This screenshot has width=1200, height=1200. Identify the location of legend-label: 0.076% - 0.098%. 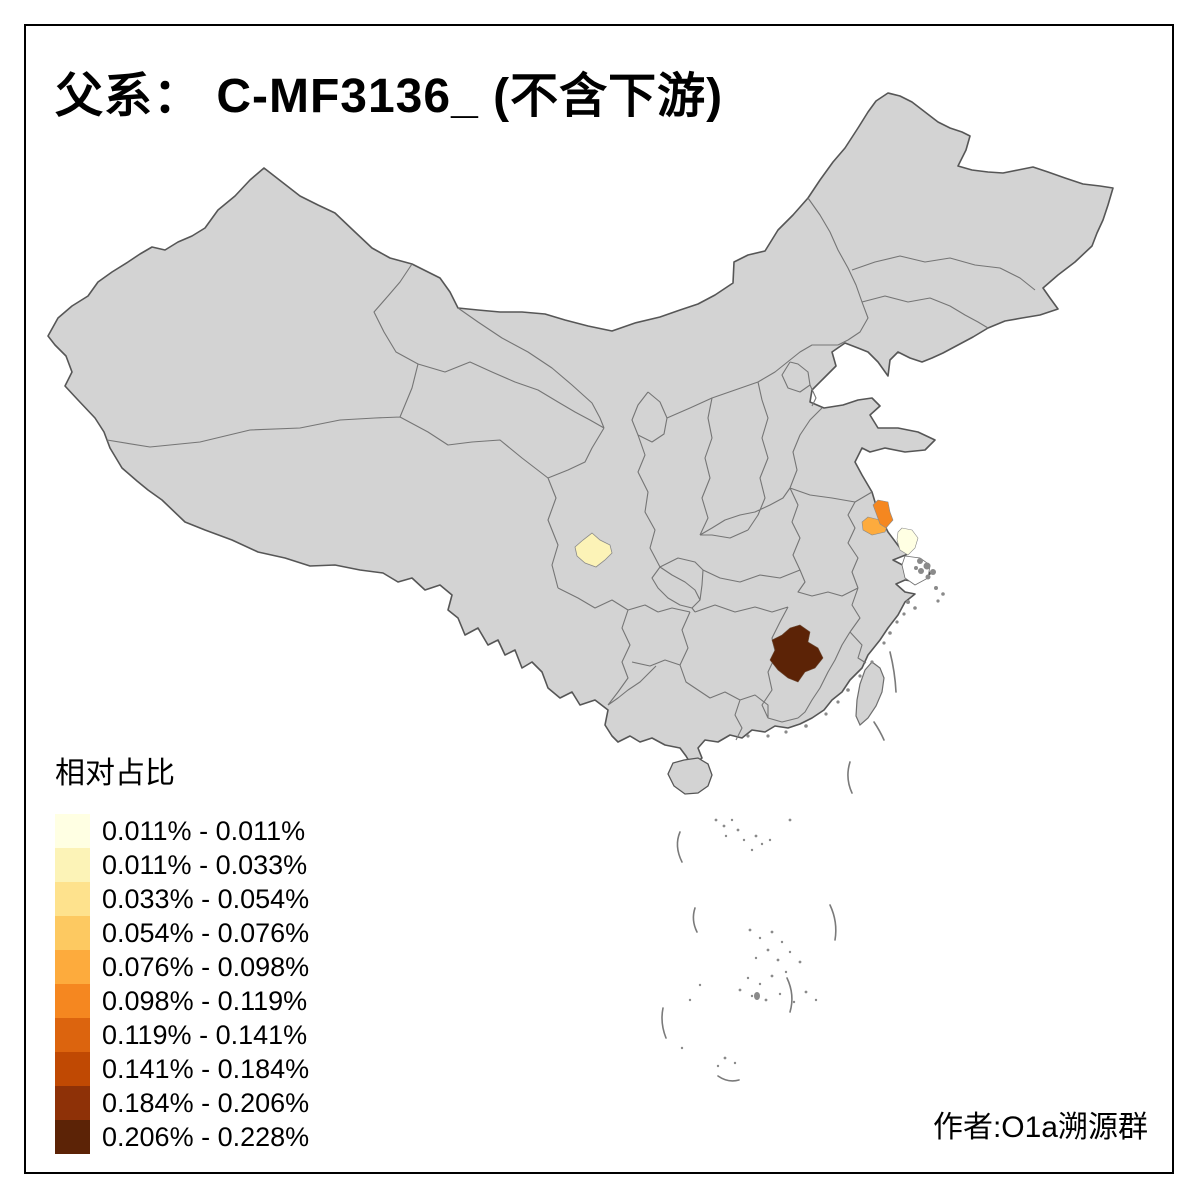
(206, 966).